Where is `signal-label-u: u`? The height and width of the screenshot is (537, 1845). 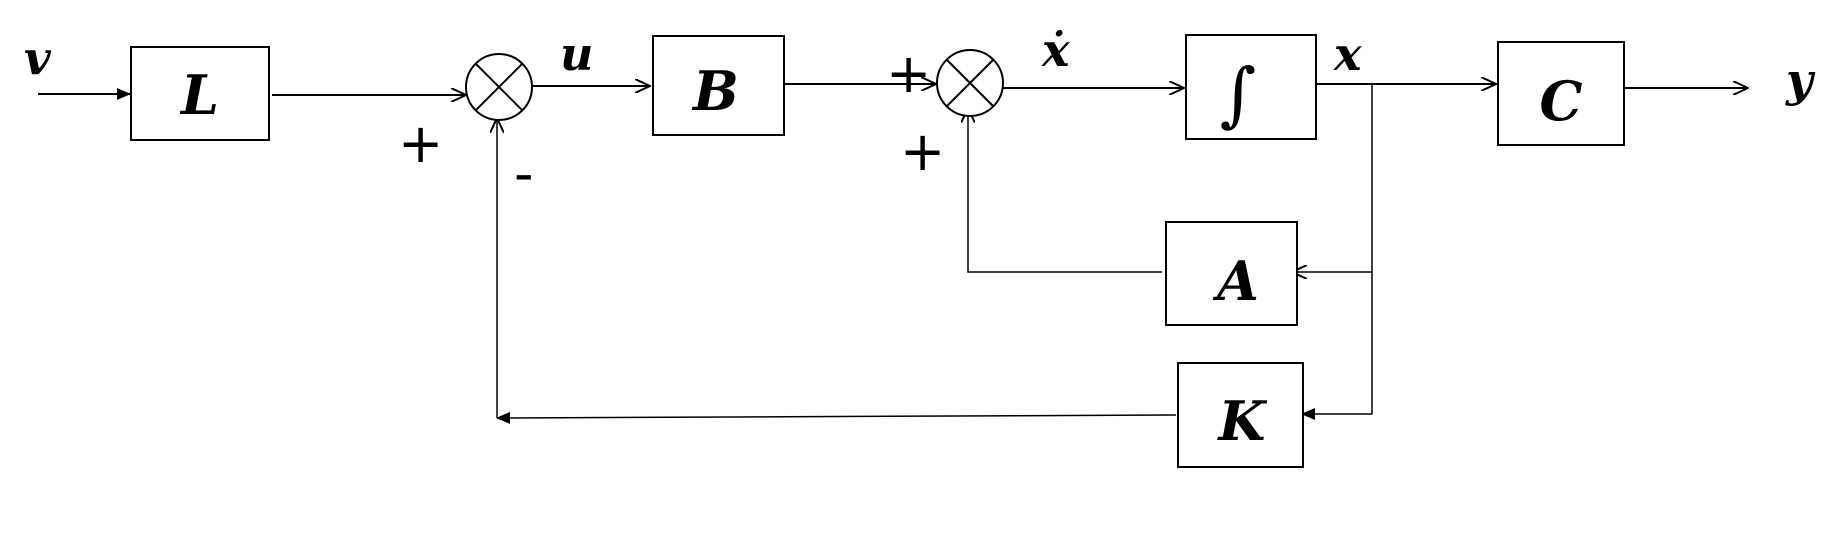 signal-label-u: u is located at coordinates (576, 54).